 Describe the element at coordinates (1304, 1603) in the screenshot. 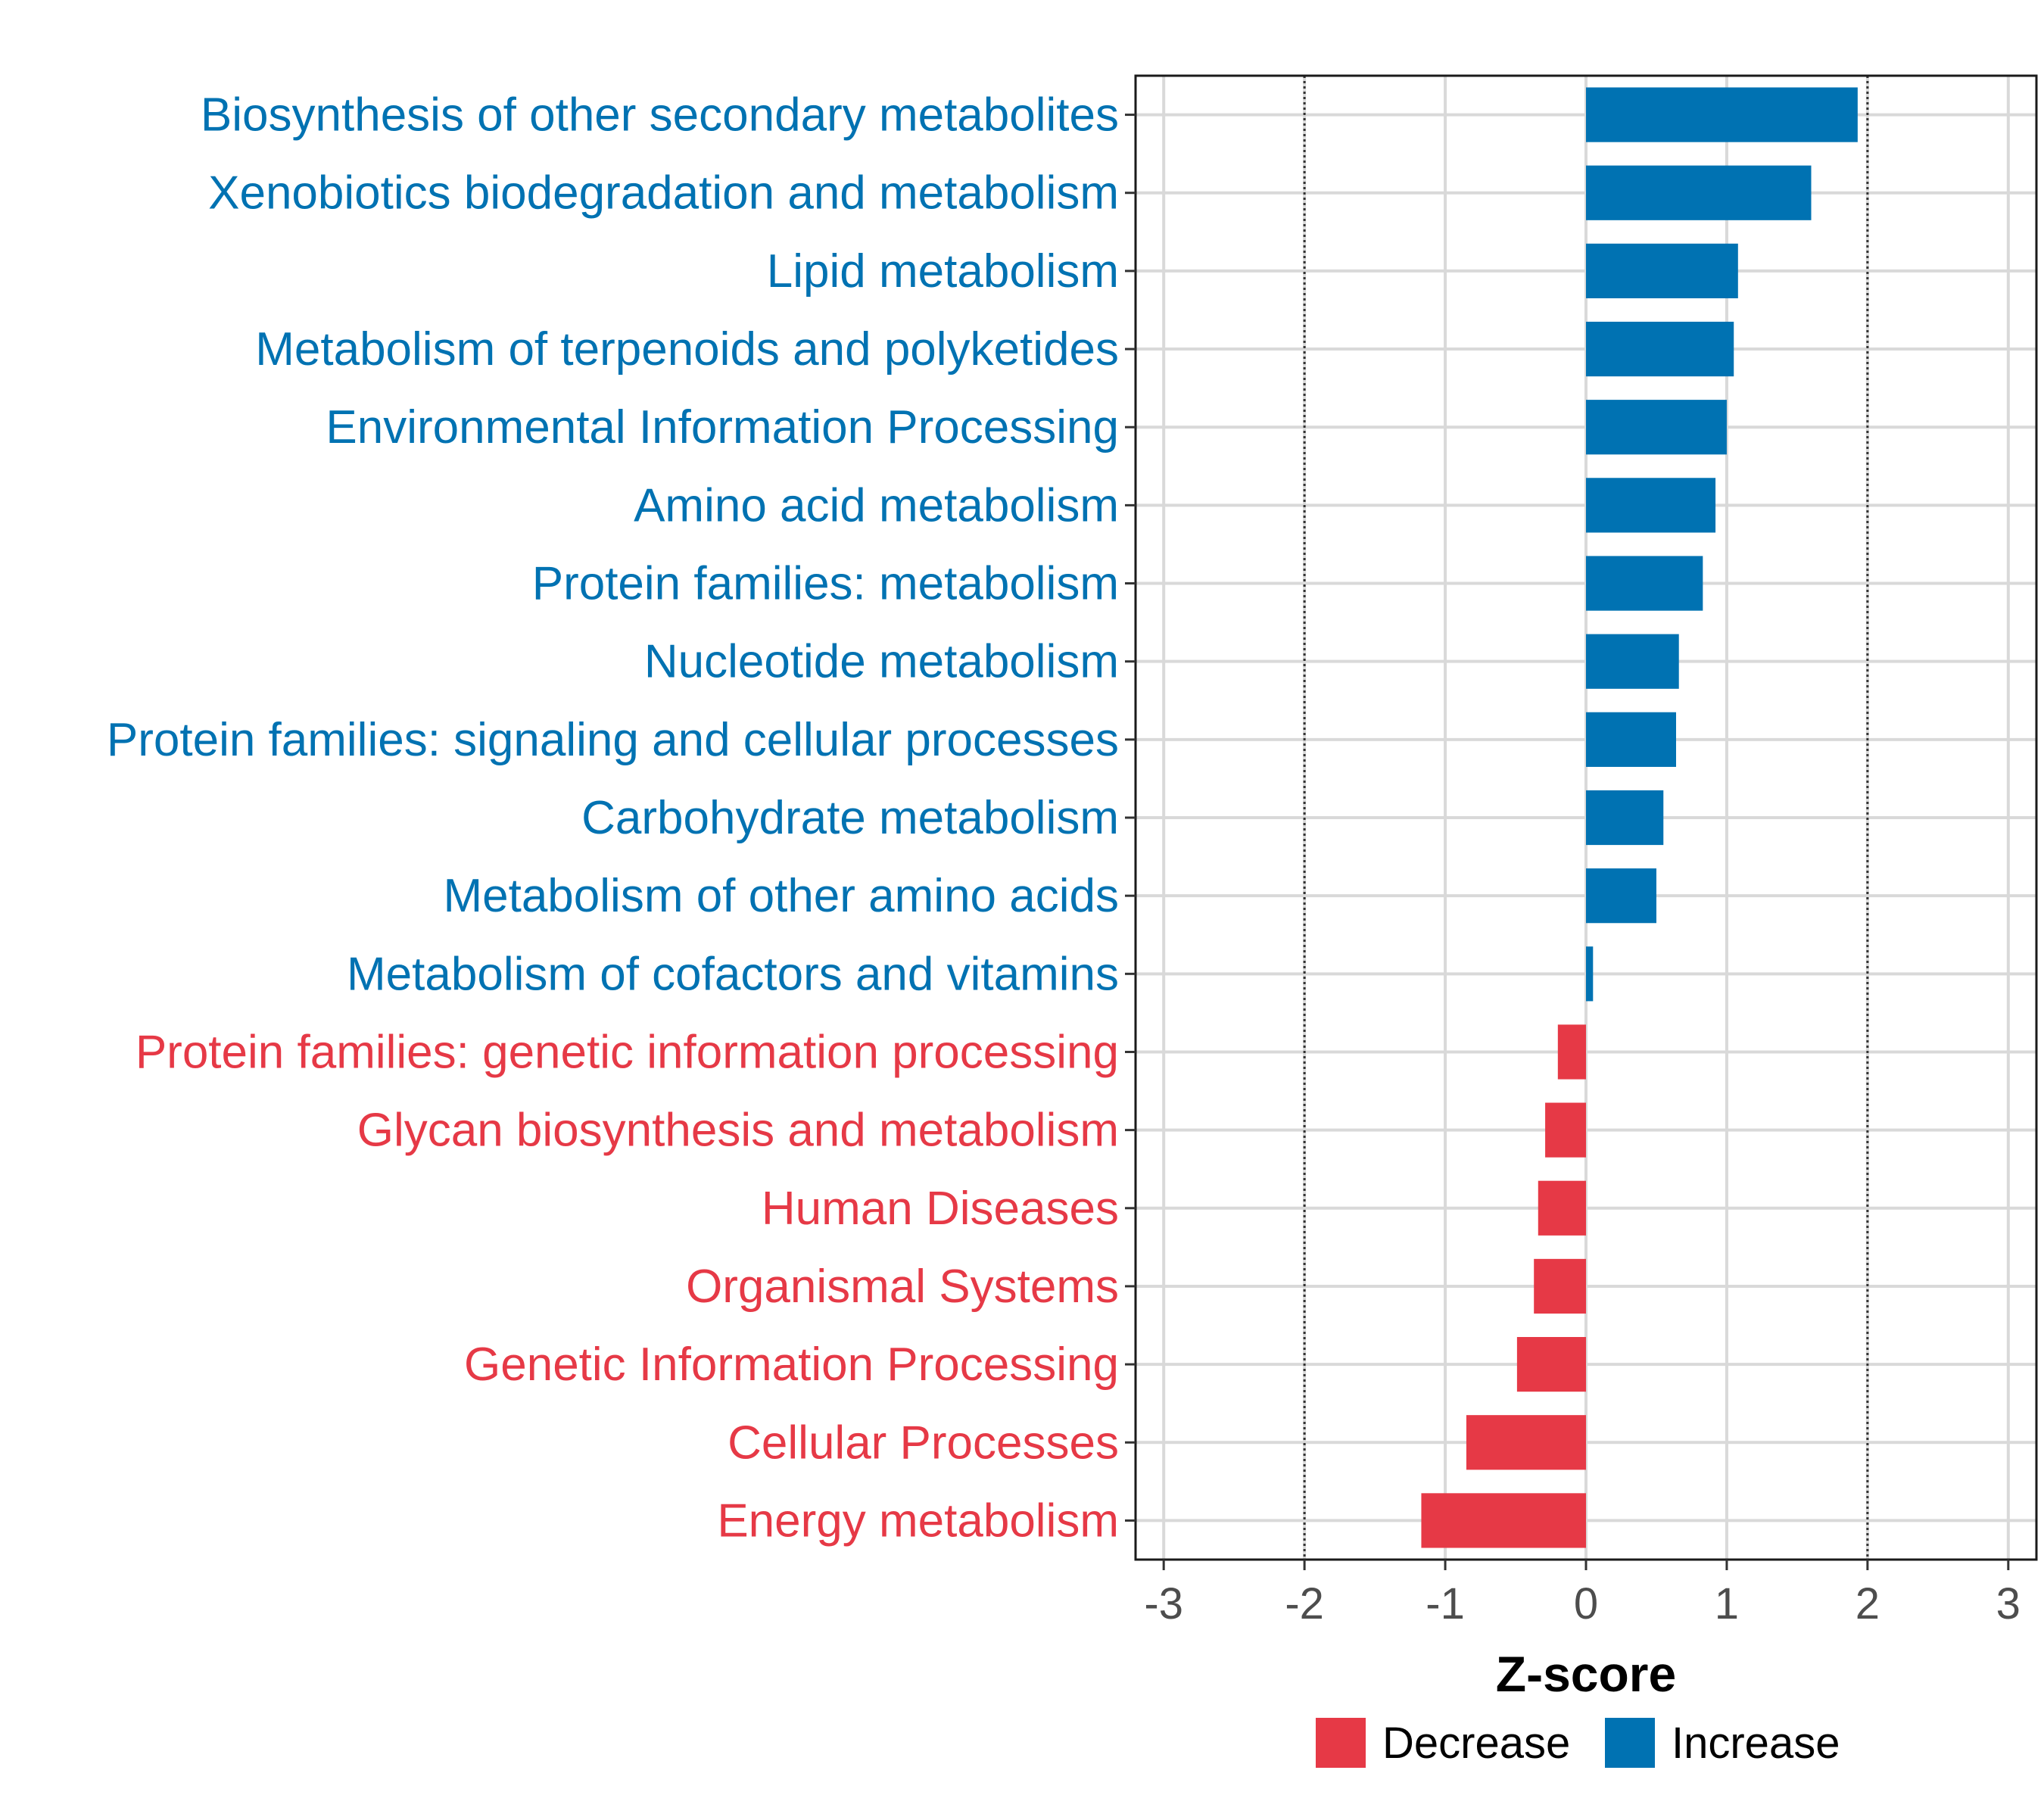

I see `x-tick-label: -2` at that location.